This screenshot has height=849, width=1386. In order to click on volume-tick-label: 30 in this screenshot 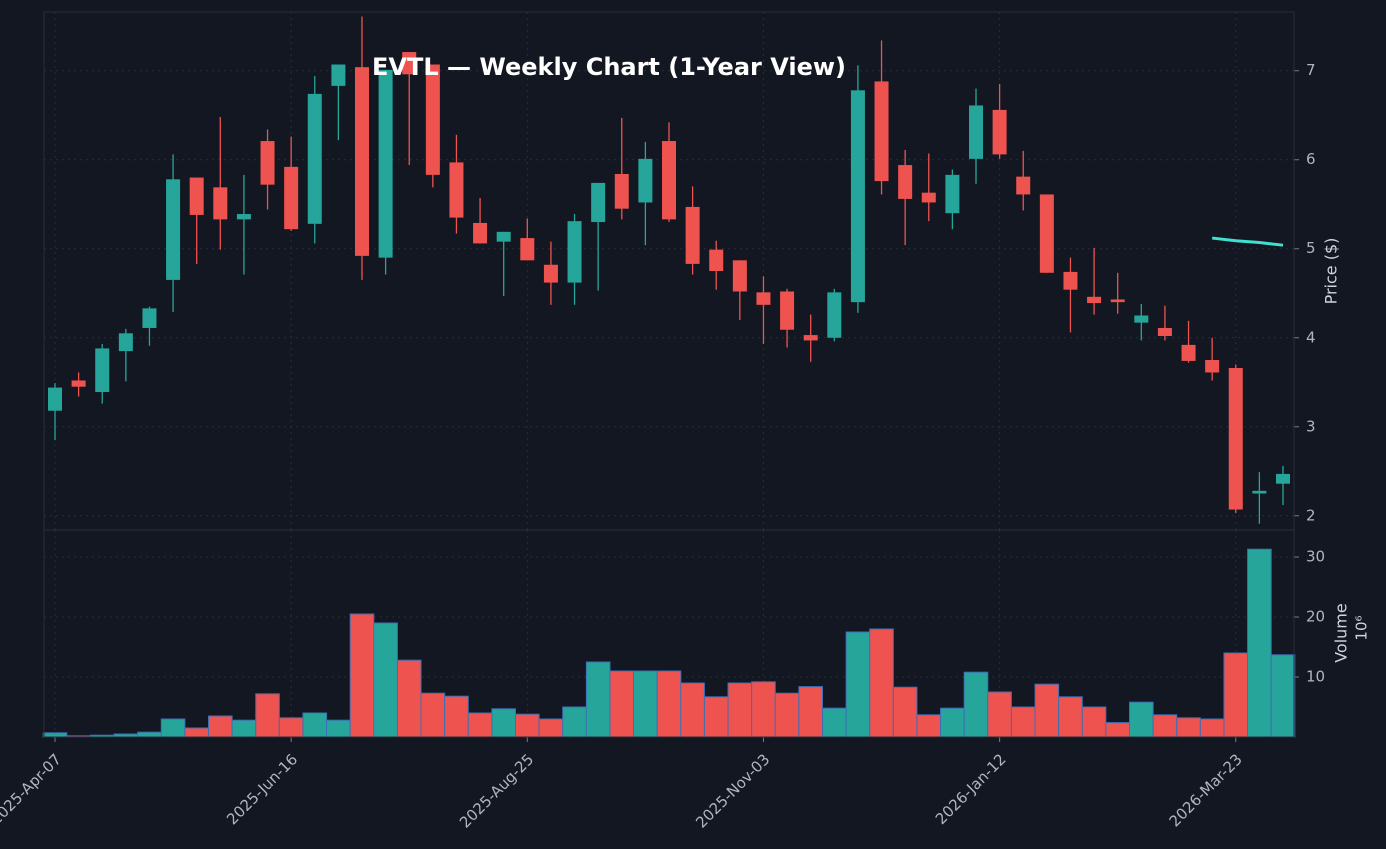, I will do `click(1315, 557)`.